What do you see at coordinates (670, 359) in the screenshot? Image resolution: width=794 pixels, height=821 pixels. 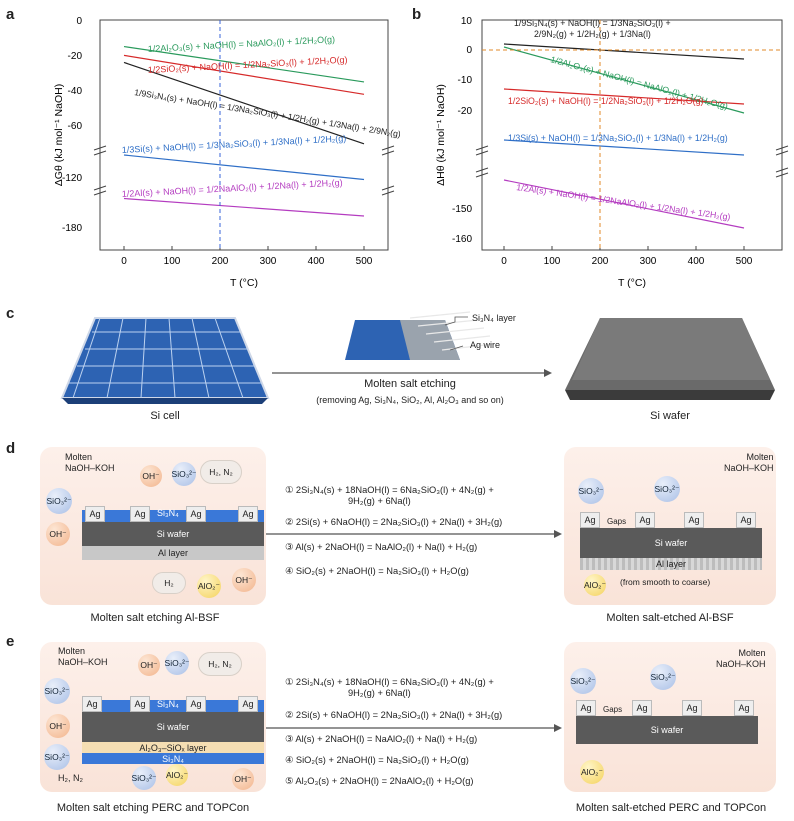 I see `si-wafer-image` at bounding box center [670, 359].